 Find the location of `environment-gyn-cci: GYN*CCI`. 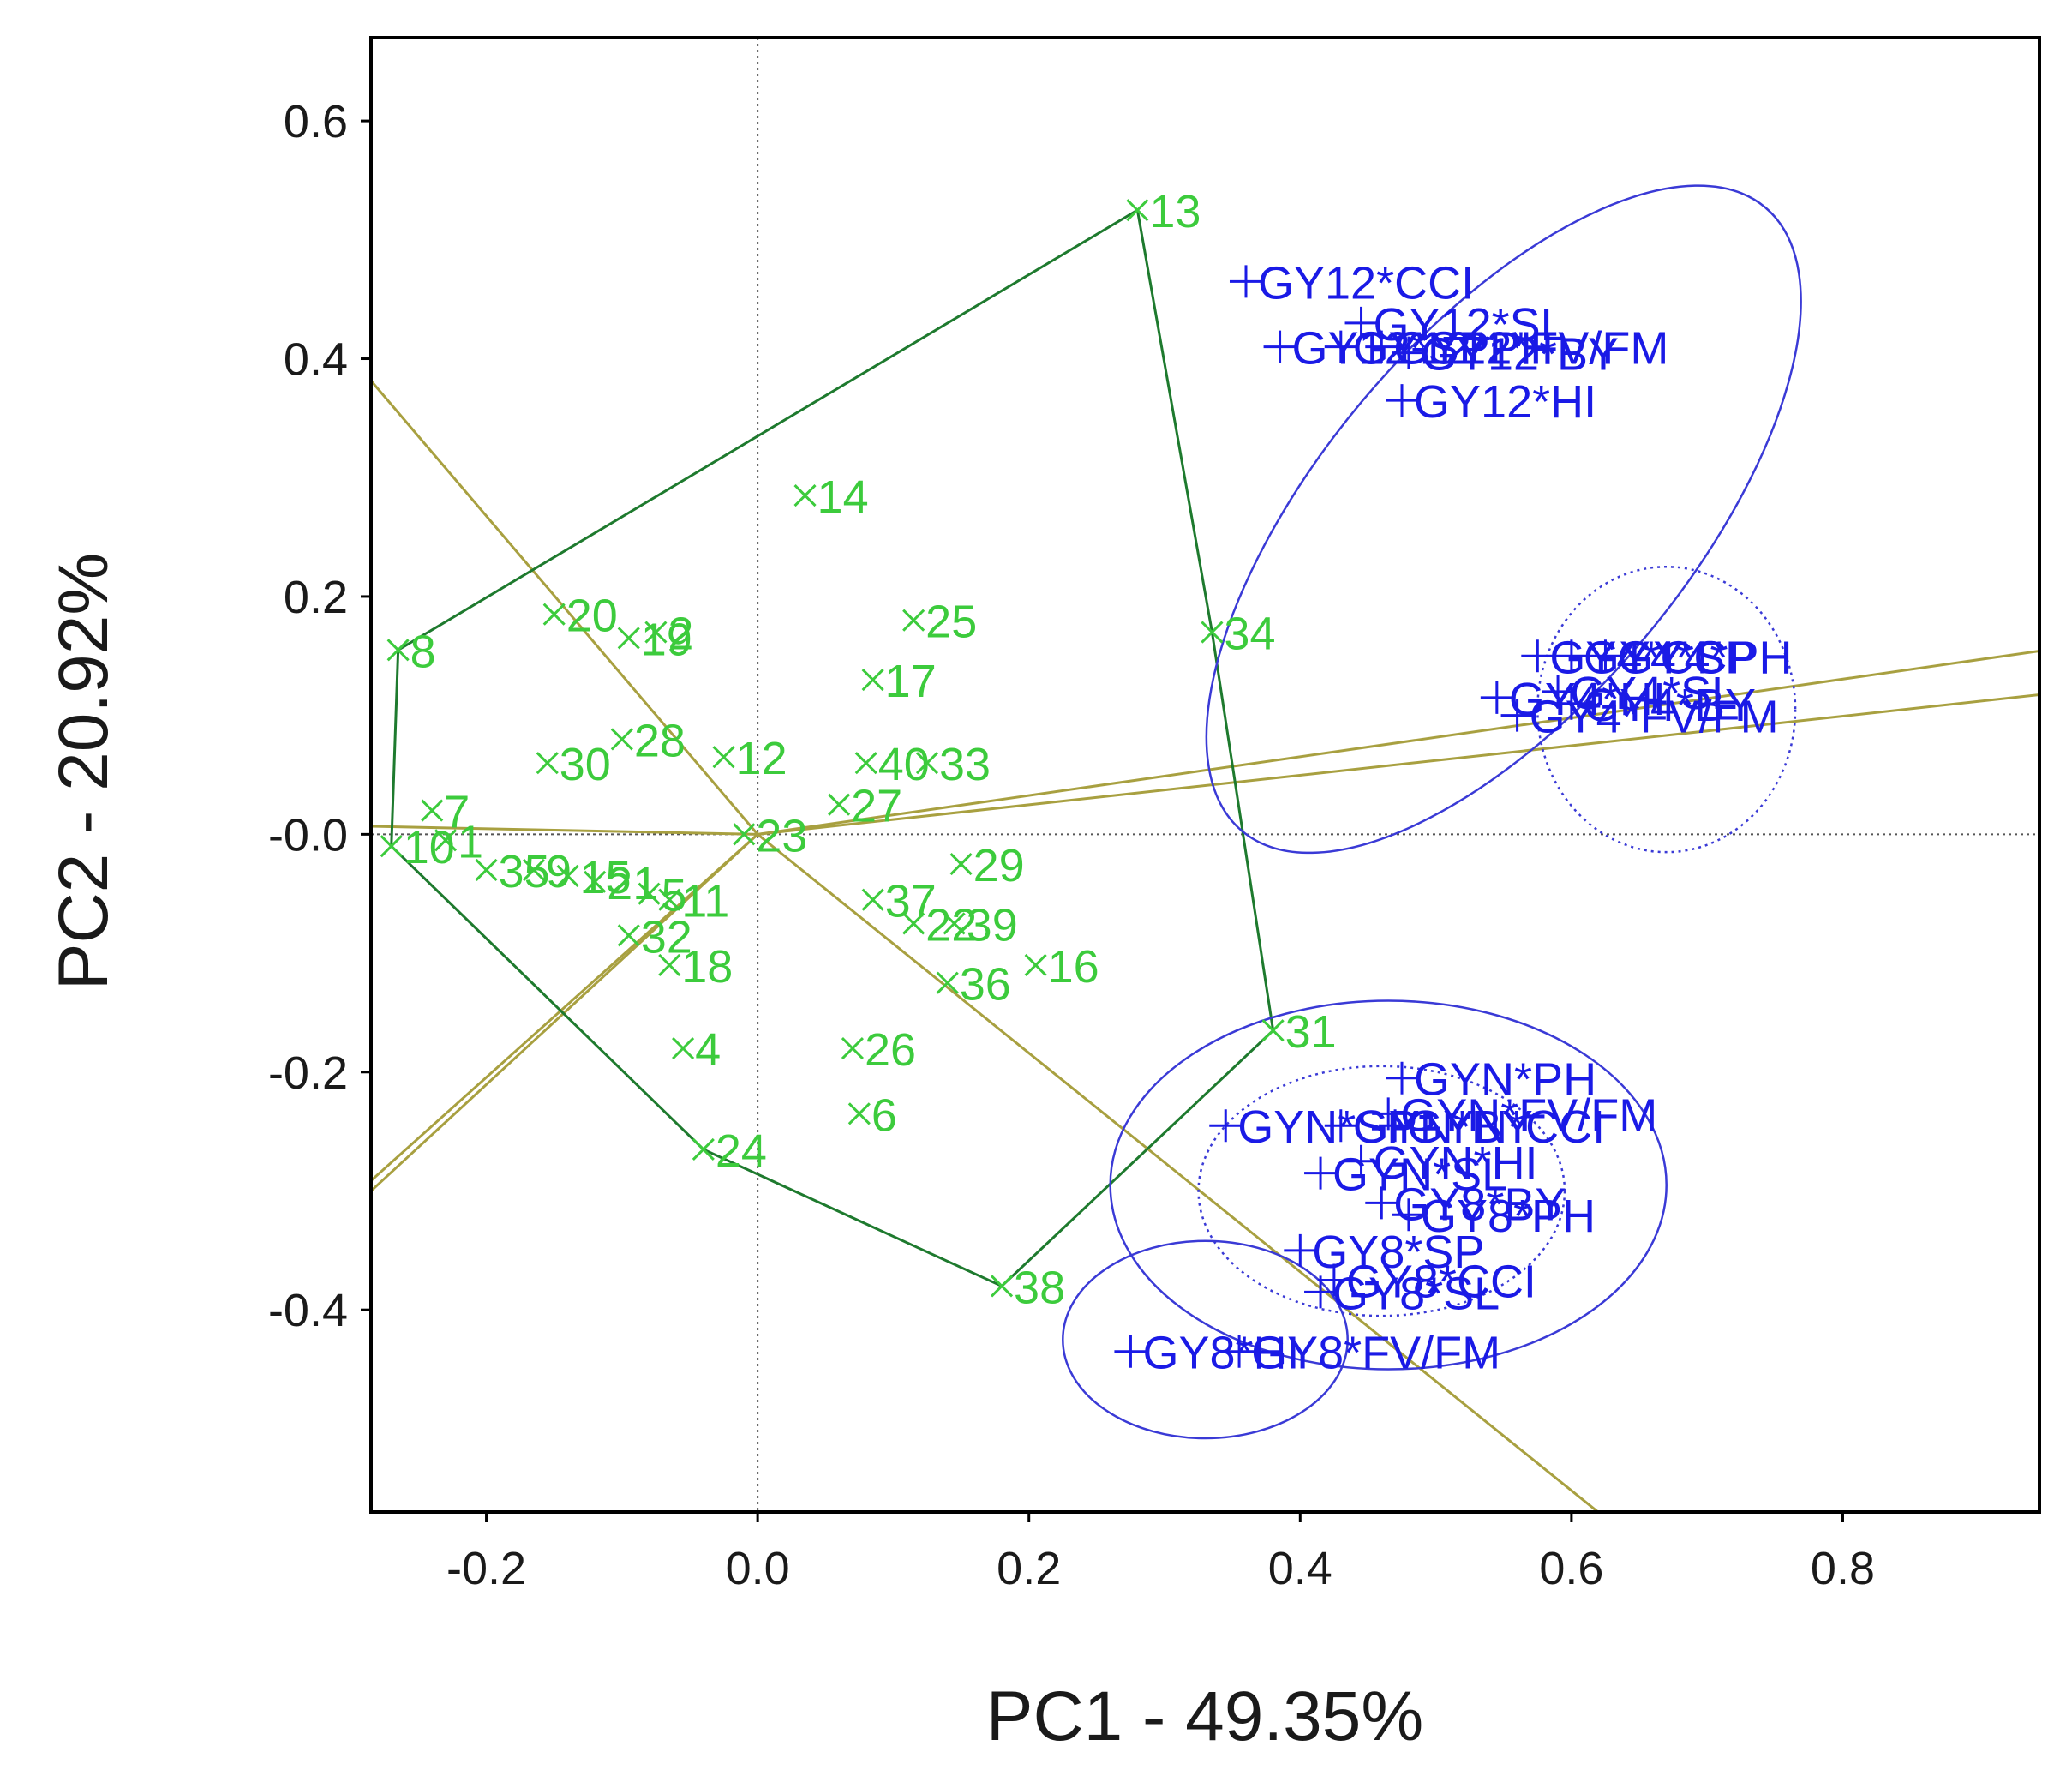

environment-gyn-cci: GYN*CCI is located at coordinates (1492, 1127).